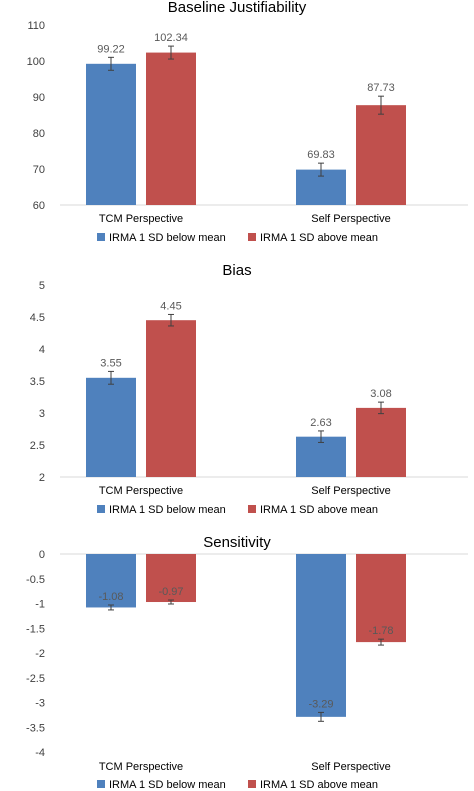 This screenshot has height=791, width=474. What do you see at coordinates (35, 679) in the screenshot?
I see `y-tick-label: -2.5` at bounding box center [35, 679].